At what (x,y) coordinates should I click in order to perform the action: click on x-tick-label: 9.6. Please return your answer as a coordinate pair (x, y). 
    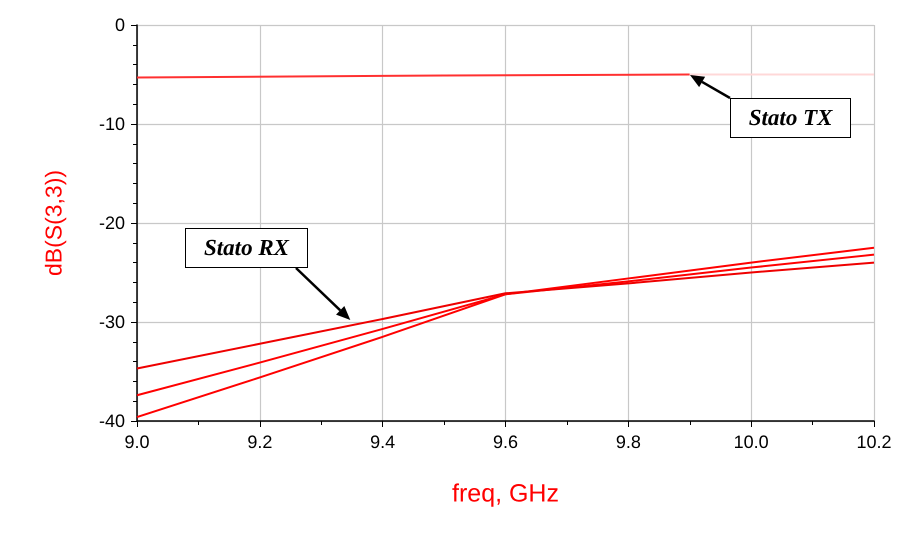
    Looking at the image, I should click on (505, 442).